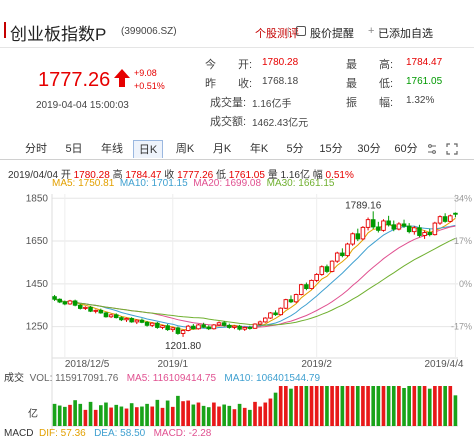 The height and width of the screenshot is (442, 474). What do you see at coordinates (87, 364) in the screenshot?
I see `x-tick-label: 2018/12/5` at bounding box center [87, 364].